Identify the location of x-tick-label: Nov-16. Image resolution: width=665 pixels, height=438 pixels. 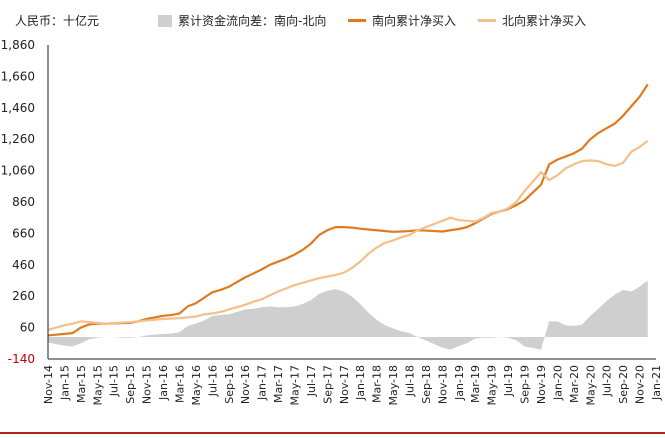
(245, 384).